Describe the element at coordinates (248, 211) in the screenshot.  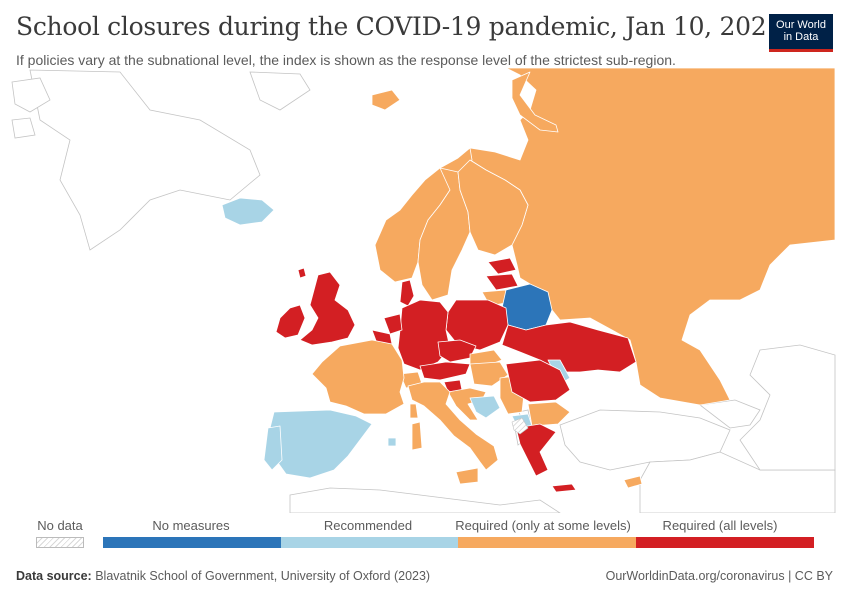
I see `country-iceland` at that location.